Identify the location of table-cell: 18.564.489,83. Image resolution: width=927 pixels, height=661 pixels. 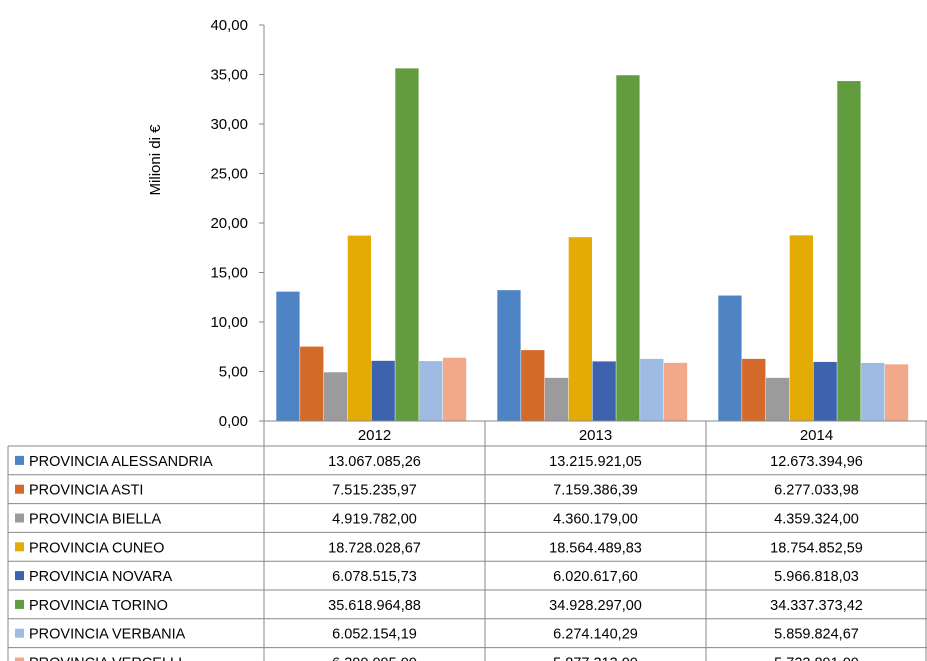
(595, 548).